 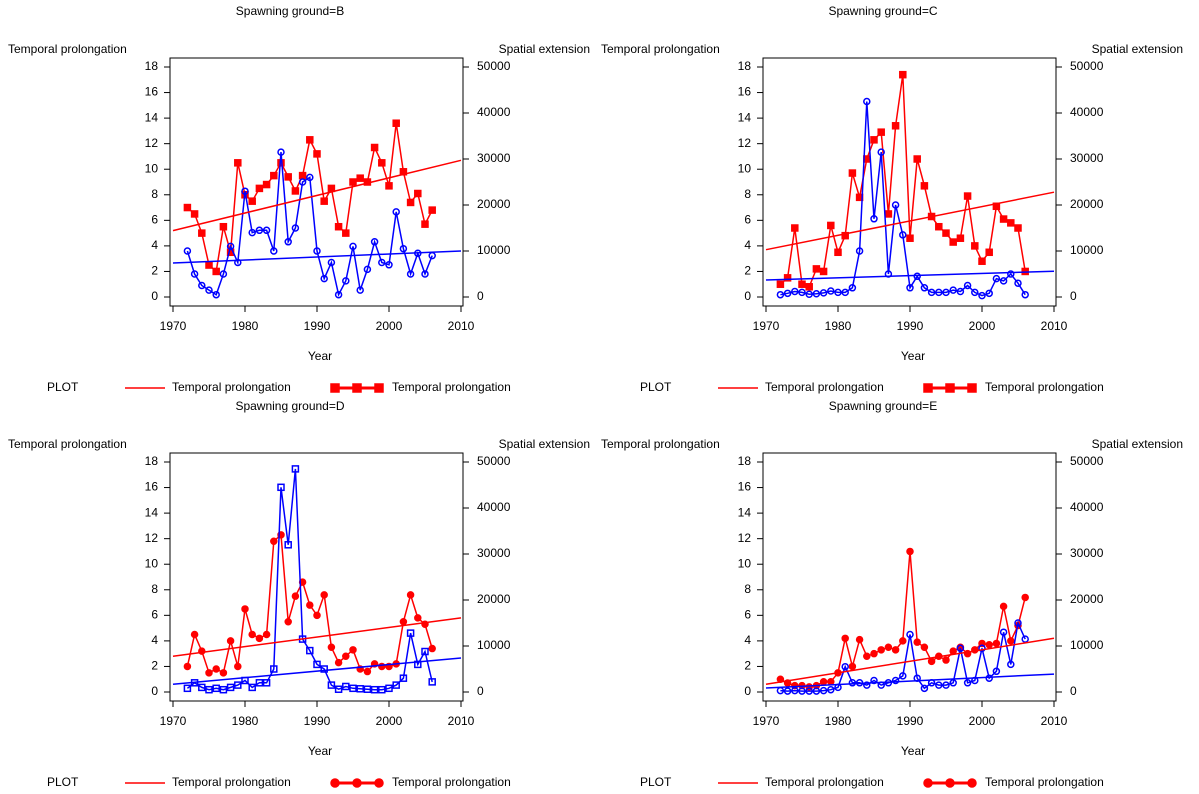 I want to click on y2-tick-label: 50000, so click(x=494, y=461).